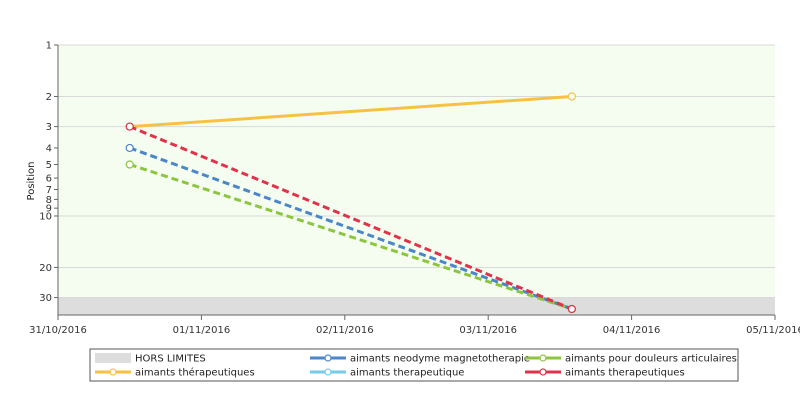 The height and width of the screenshot is (400, 800). Describe the element at coordinates (49, 127) in the screenshot. I see `y-tick-label: 3` at that location.